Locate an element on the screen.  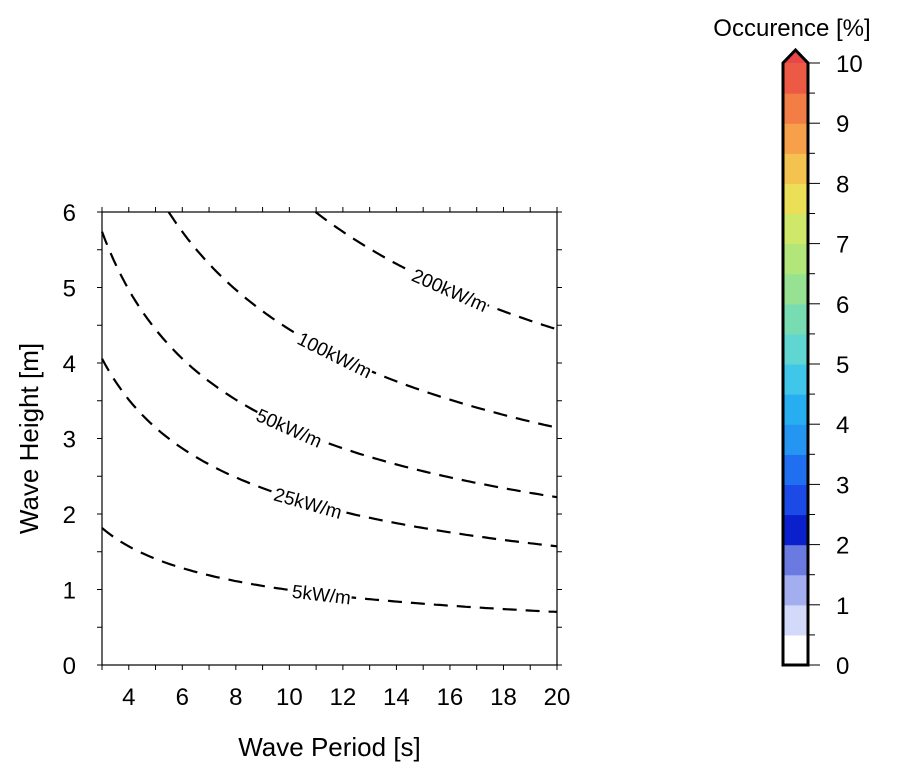
colorbar-tick-label: 2 is located at coordinates (842, 546).